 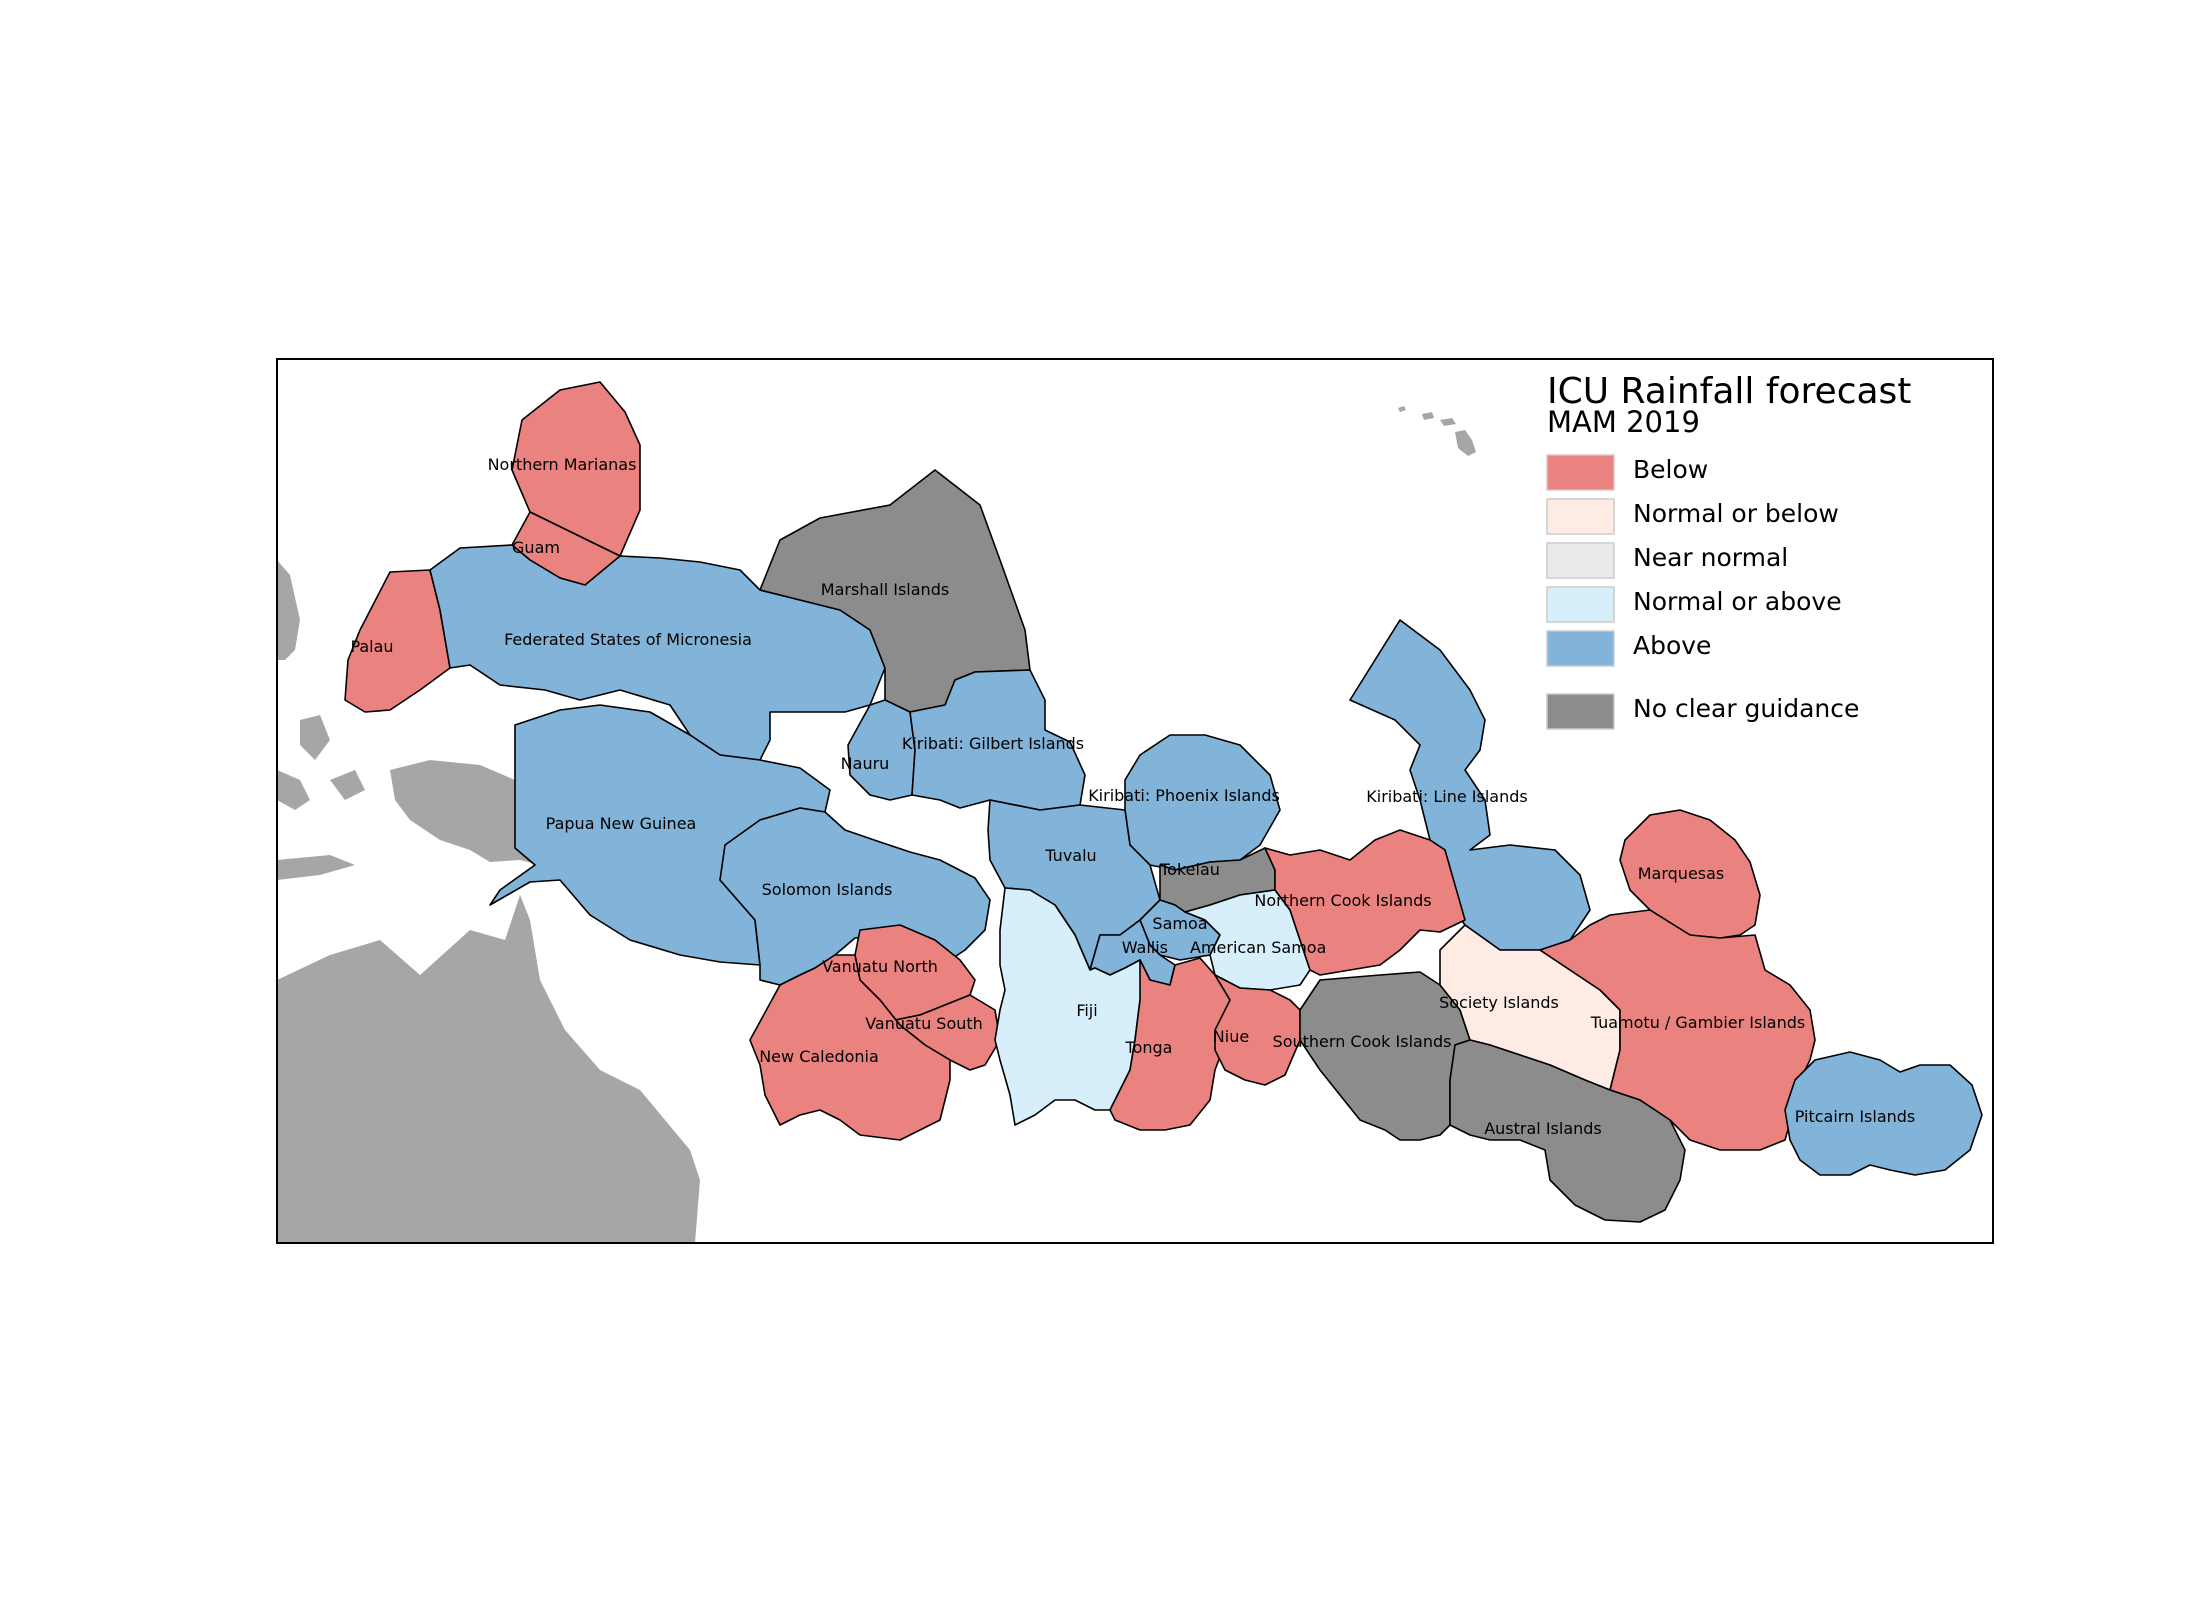 I want to click on label-tuamotu-gambier-islands: Tuamotu / Gambier Islands, so click(x=1697, y=1022).